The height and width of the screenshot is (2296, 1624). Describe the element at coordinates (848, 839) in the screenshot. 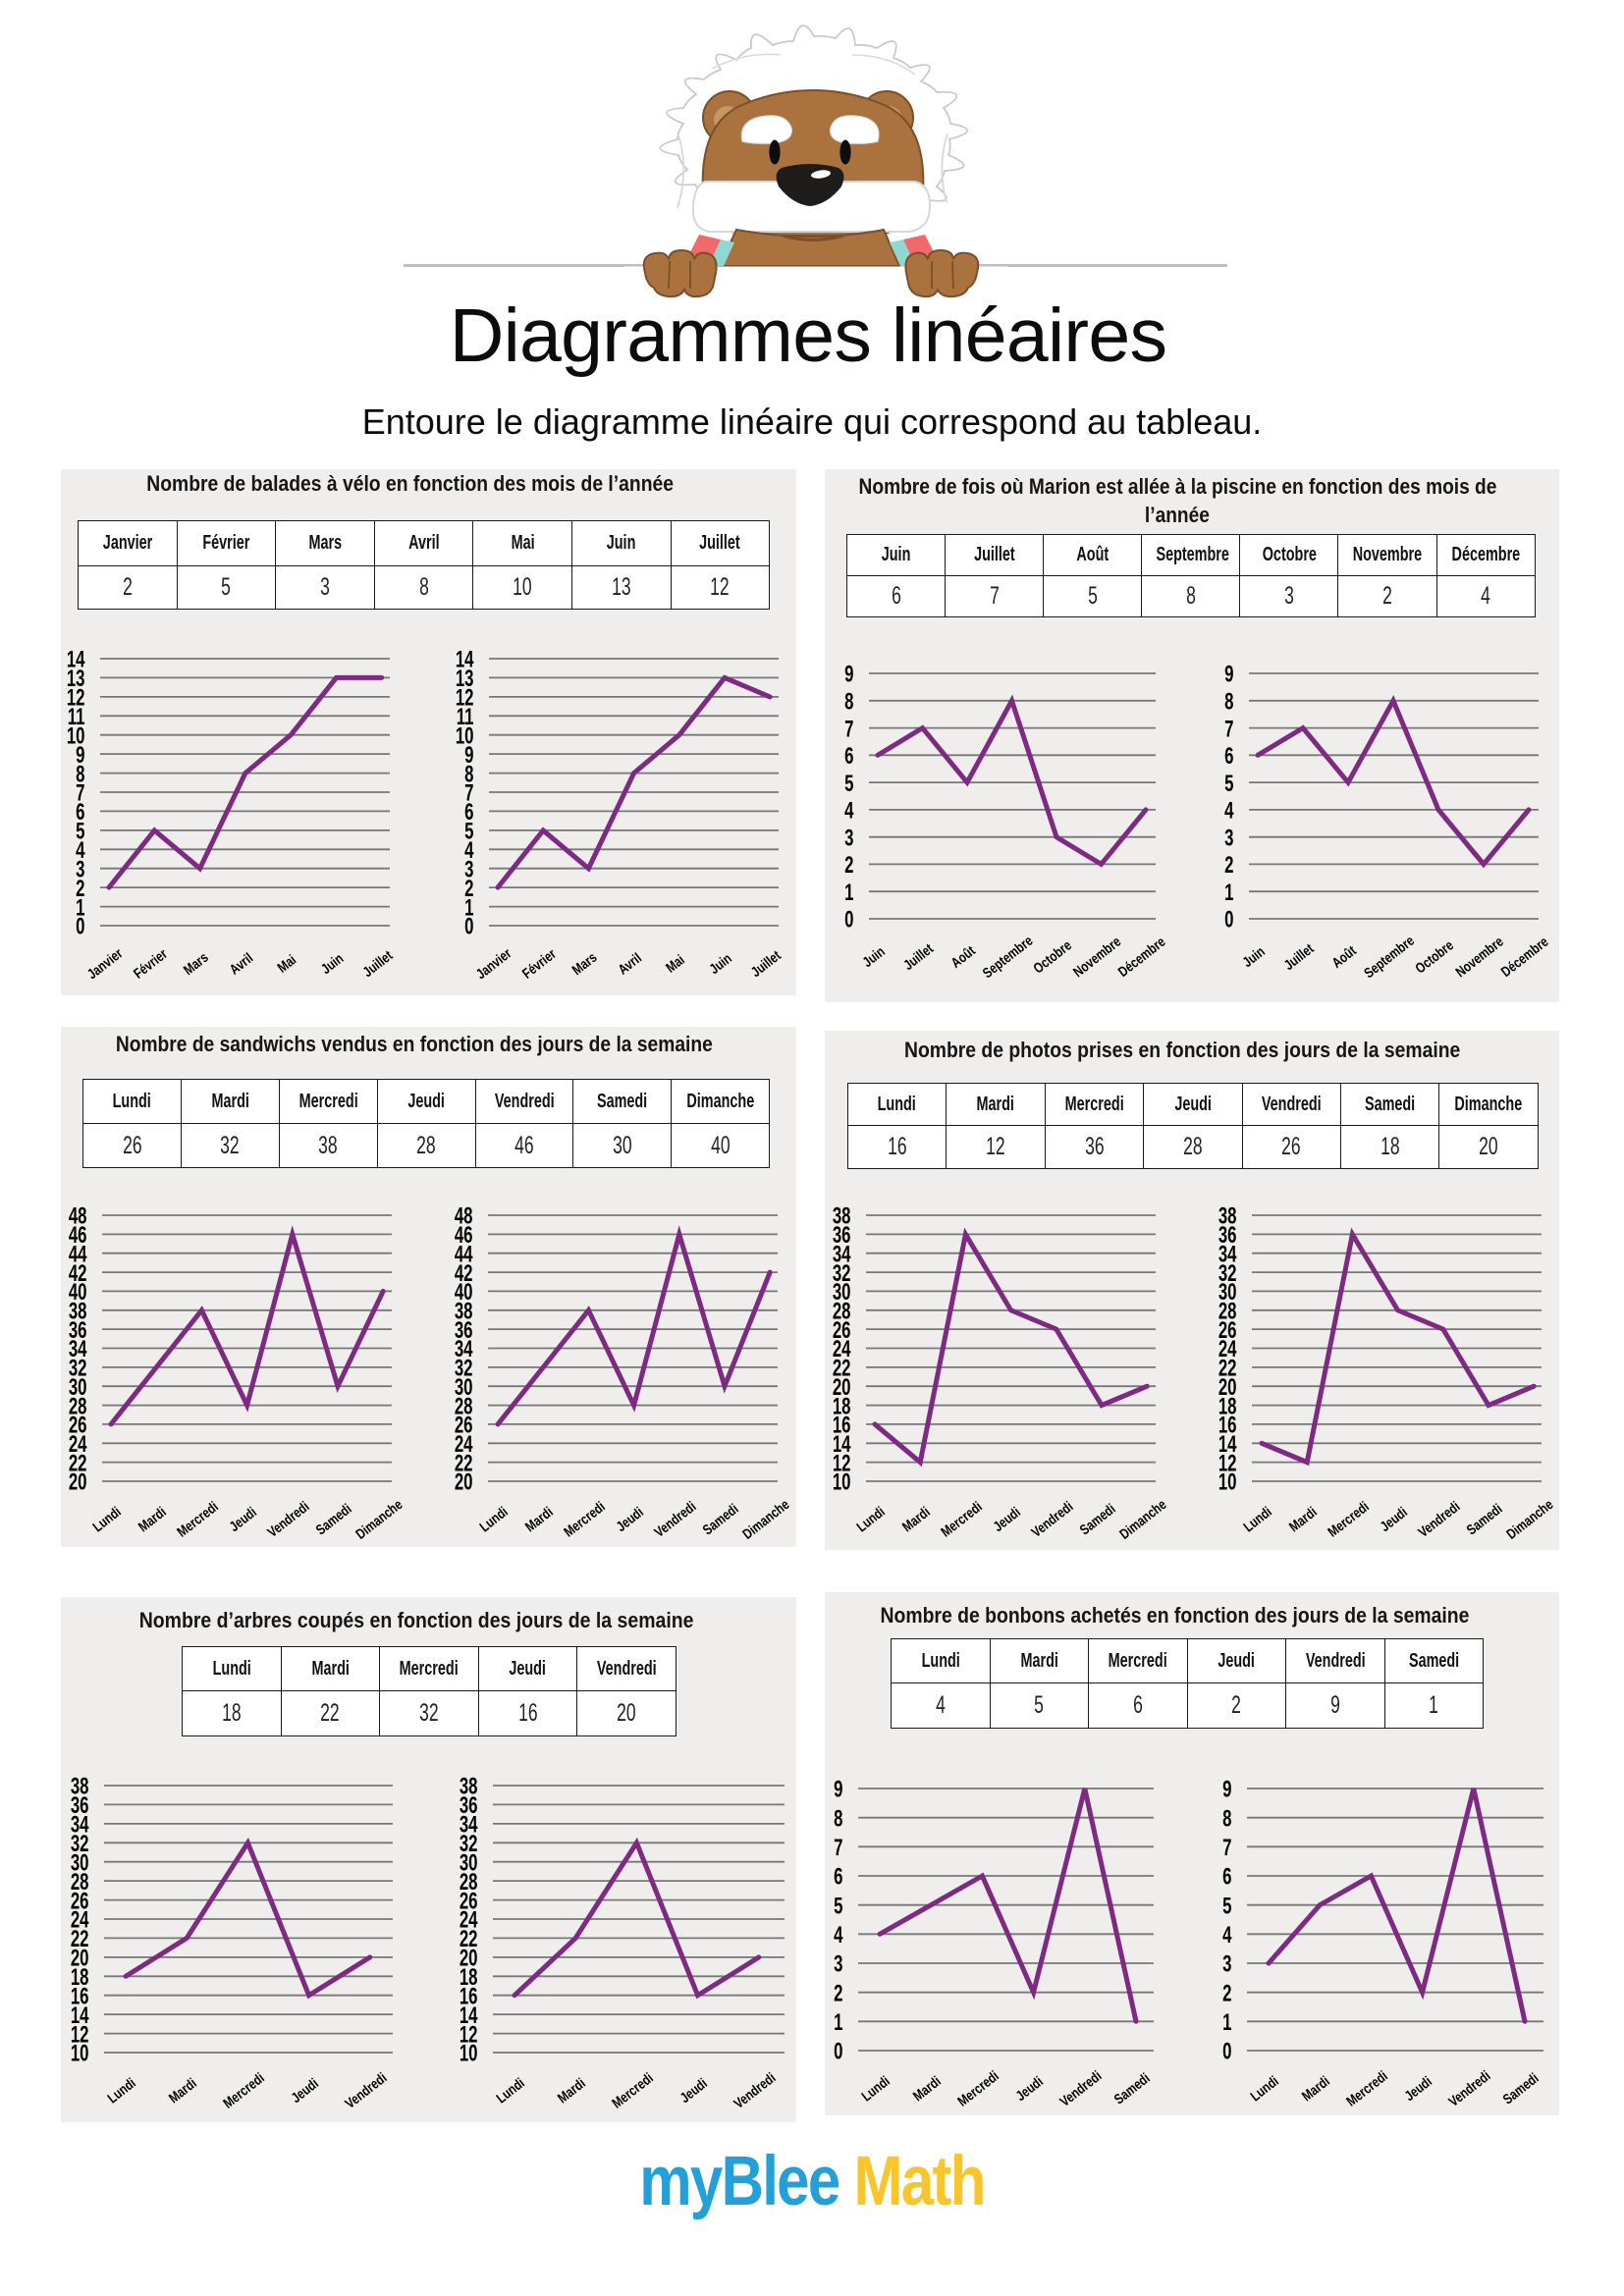

I see `svg-text: 3` at that location.